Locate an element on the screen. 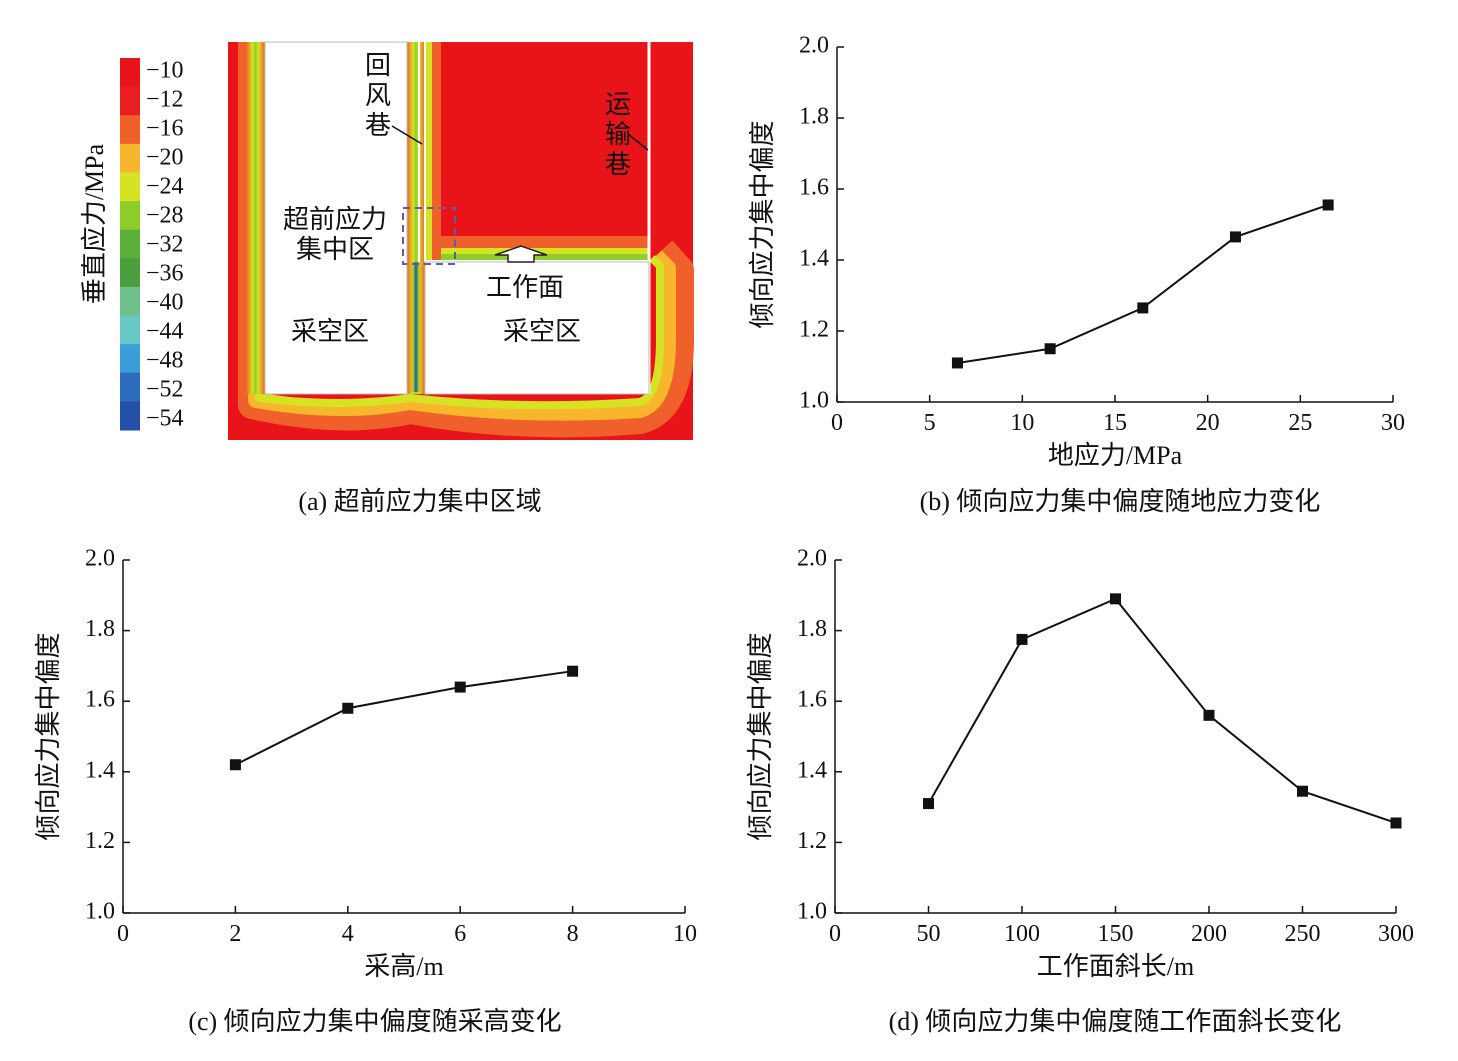 This screenshot has height=1061, width=1458. colorbar-level-label: −24 is located at coordinates (165, 187).